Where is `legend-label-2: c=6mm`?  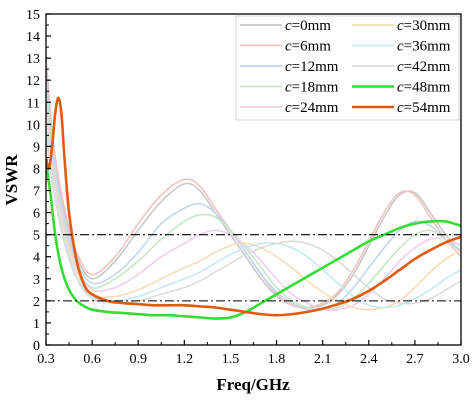
legend-label-2: c=6mm is located at coordinates (308, 47).